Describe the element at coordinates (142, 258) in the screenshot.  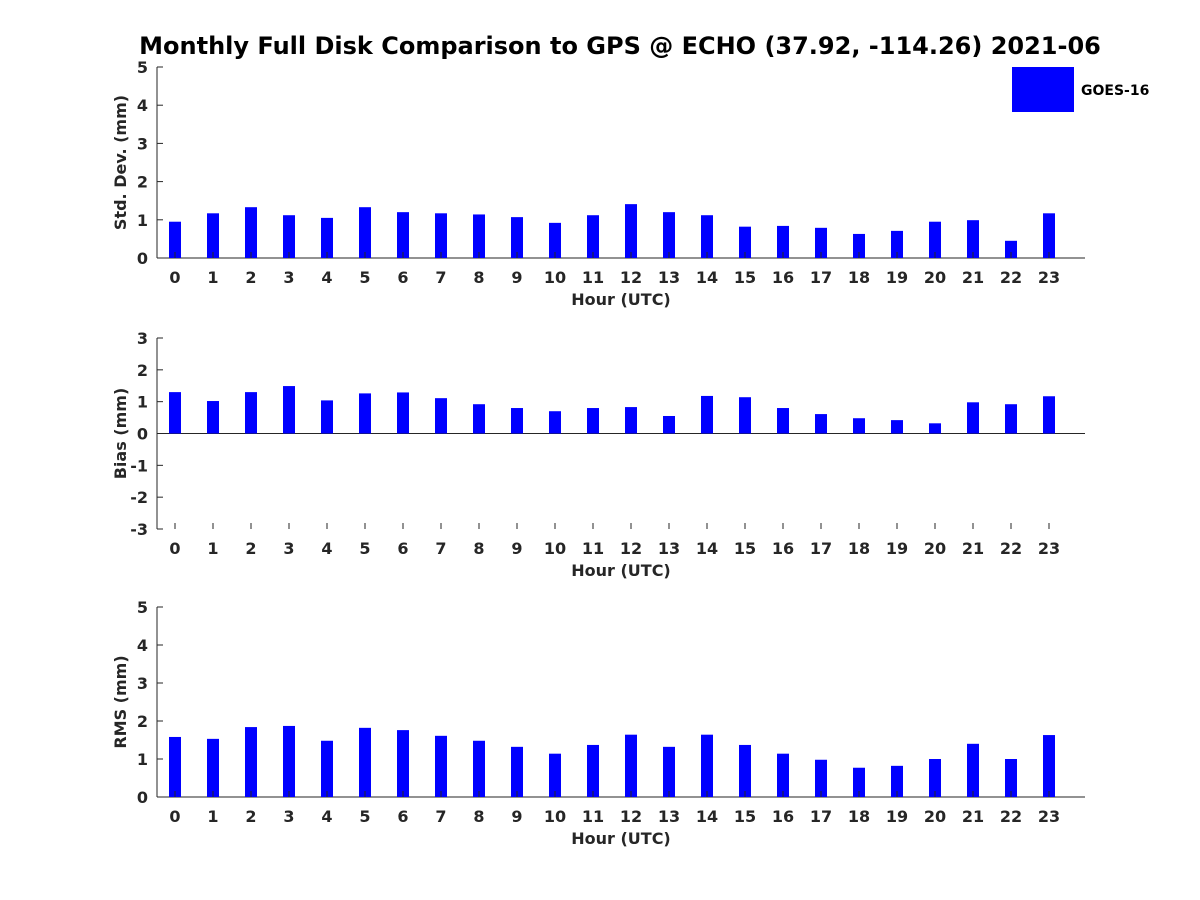
I see `std-dev-y-tick-label: 0` at that location.